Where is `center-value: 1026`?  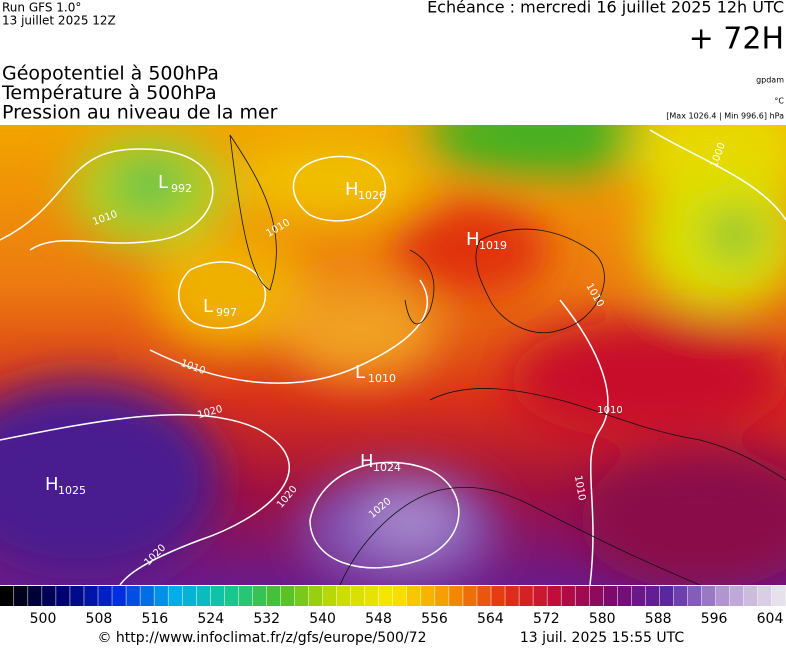
center-value: 1026 is located at coordinates (372, 195).